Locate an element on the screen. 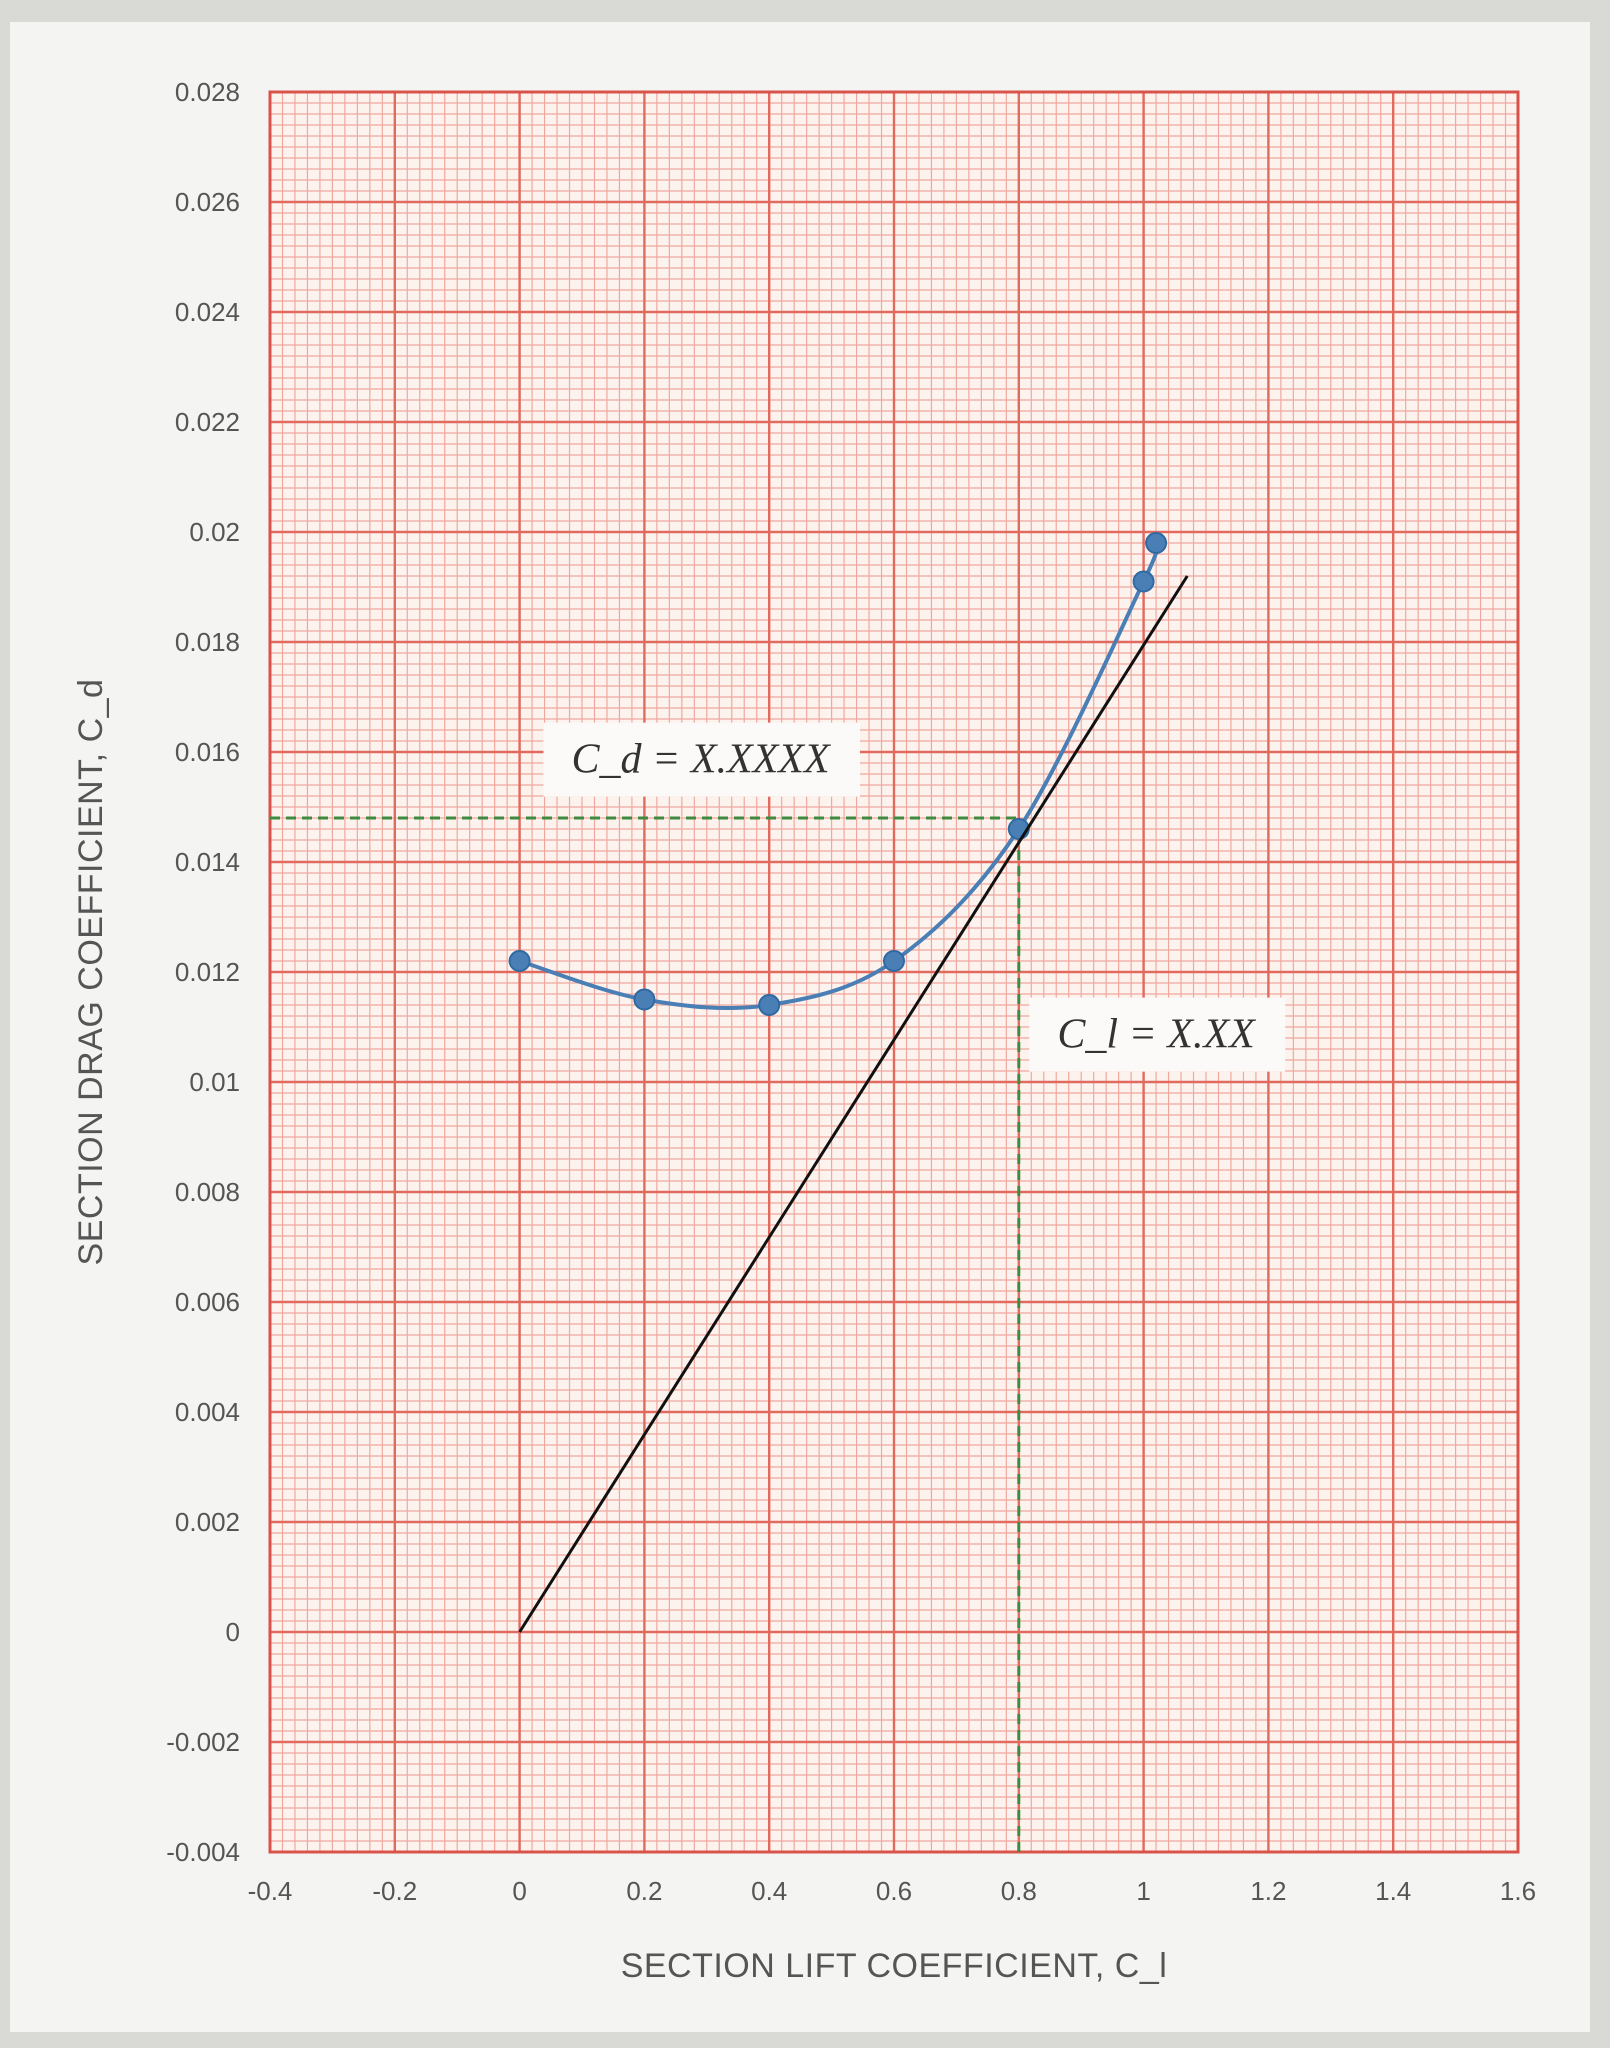 Image resolution: width=1610 pixels, height=2048 pixels. drag-coefficient-callout: C_d = X.XXXX is located at coordinates (701, 760).